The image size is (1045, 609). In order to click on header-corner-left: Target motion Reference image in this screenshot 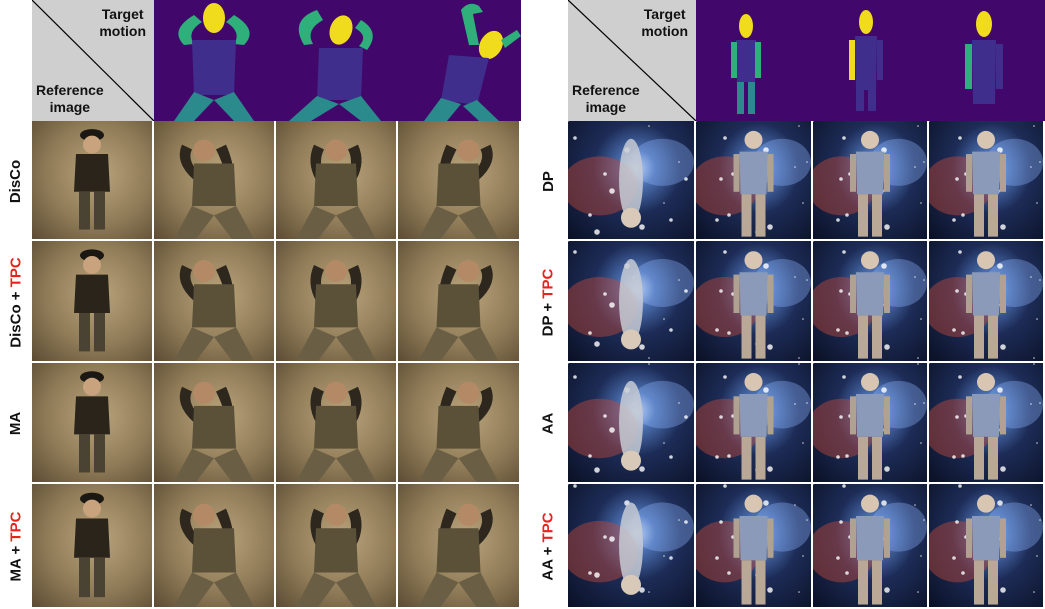, I will do `click(93, 60)`.